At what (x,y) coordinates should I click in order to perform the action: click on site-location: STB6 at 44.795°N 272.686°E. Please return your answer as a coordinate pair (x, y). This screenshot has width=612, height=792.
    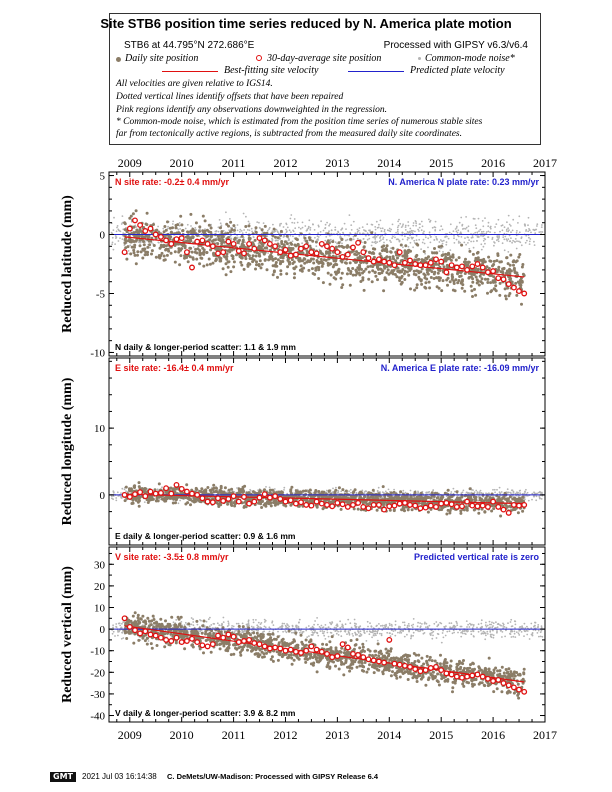
    Looking at the image, I should click on (189, 45).